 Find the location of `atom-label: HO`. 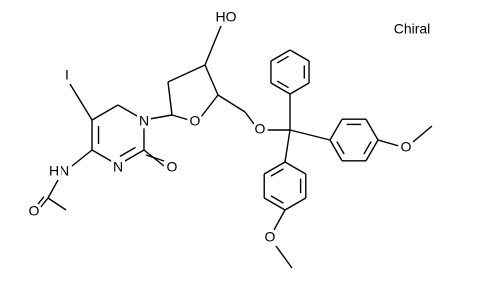

atom-label: HO is located at coordinates (226, 17).